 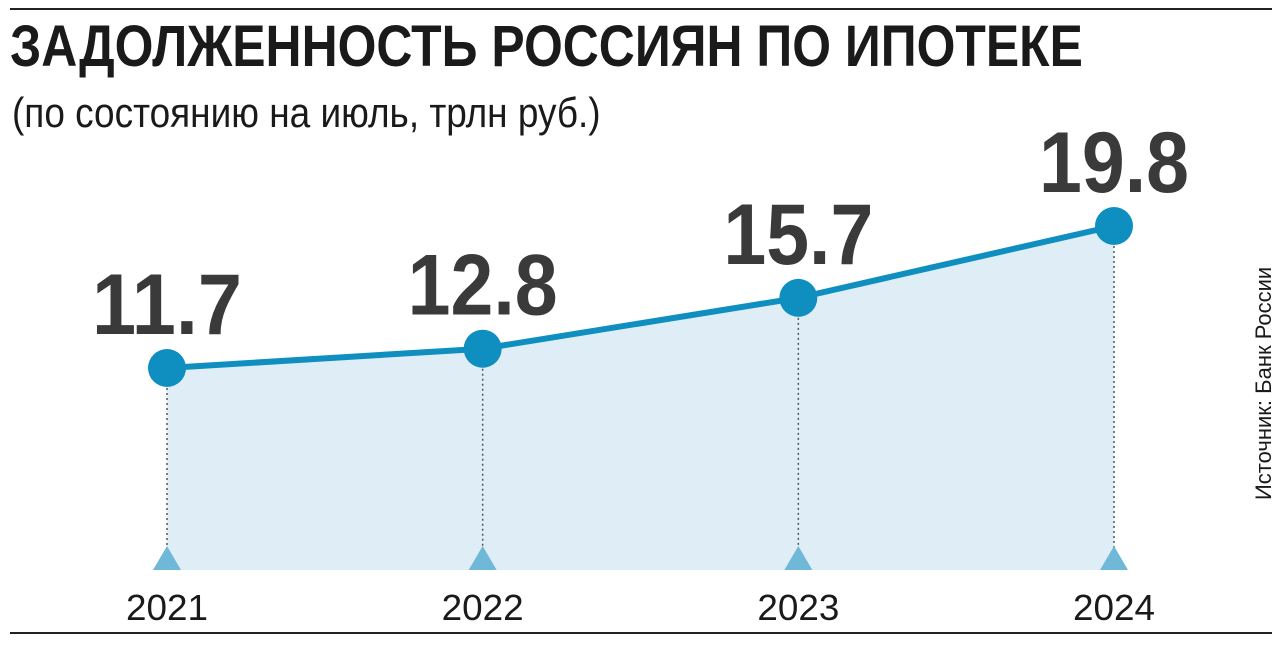 I want to click on x-tick-label-2023: 2023, so click(x=798, y=607).